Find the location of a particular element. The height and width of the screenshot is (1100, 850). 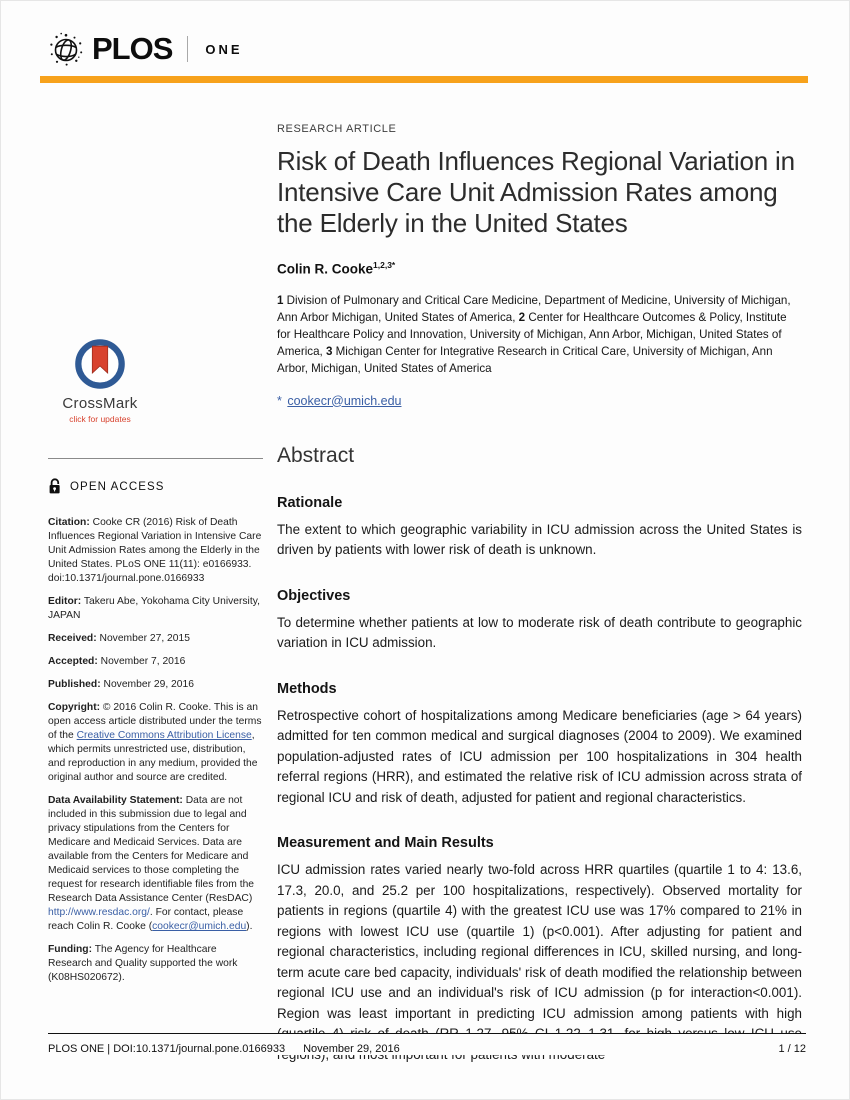

plos-wordmark: PLOS is located at coordinates (132, 48).